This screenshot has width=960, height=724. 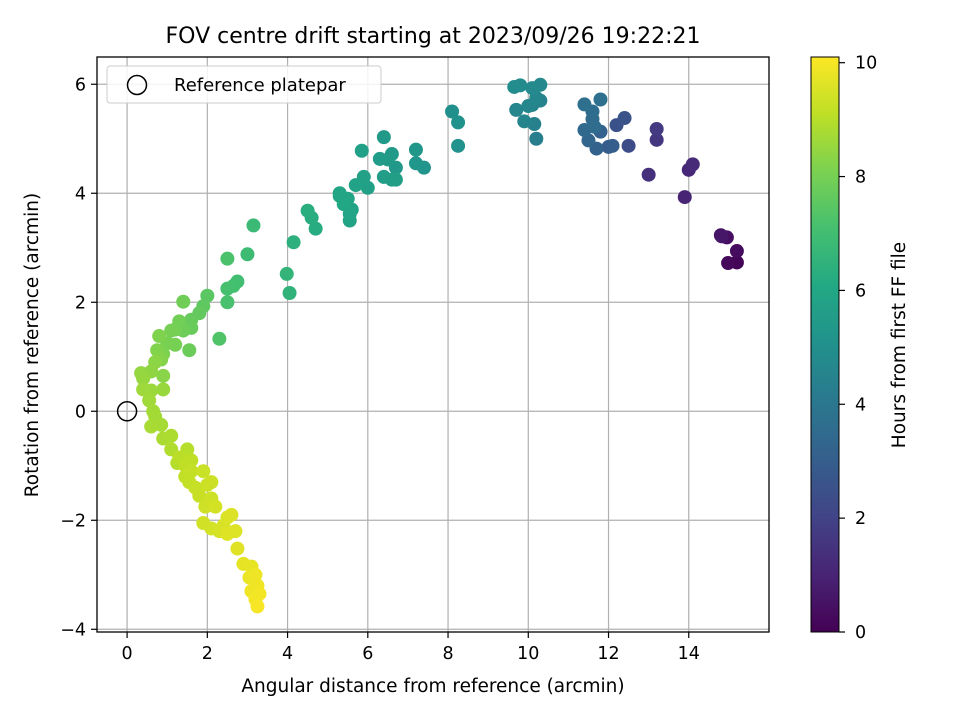 I want to click on colorbar-tick-label: 2, so click(x=860, y=519).